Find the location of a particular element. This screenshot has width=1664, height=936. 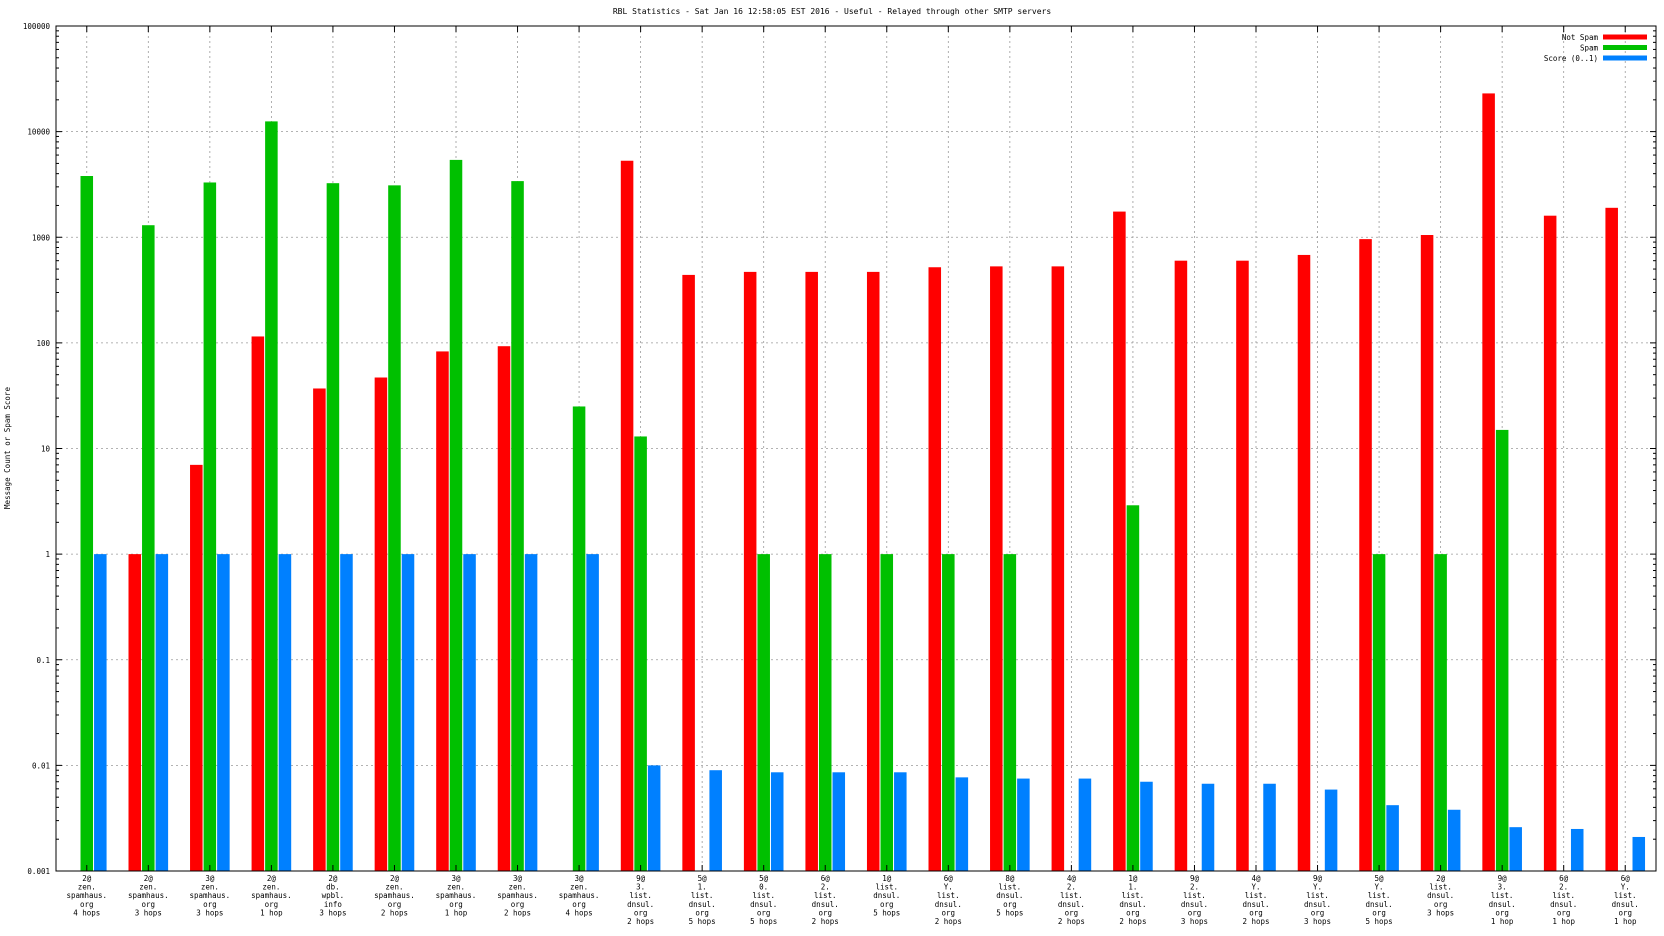

x-tick-label: 2@ list. dnsul. org 3 hops is located at coordinates (1440, 895).